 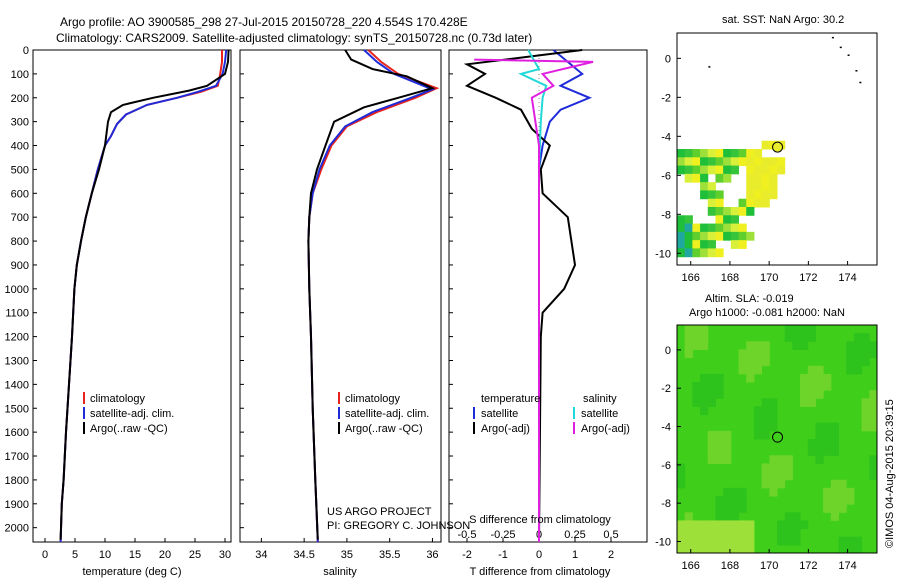 What do you see at coordinates (663, 254) in the screenshot?
I see `map-y-tick-label: -10` at bounding box center [663, 254].